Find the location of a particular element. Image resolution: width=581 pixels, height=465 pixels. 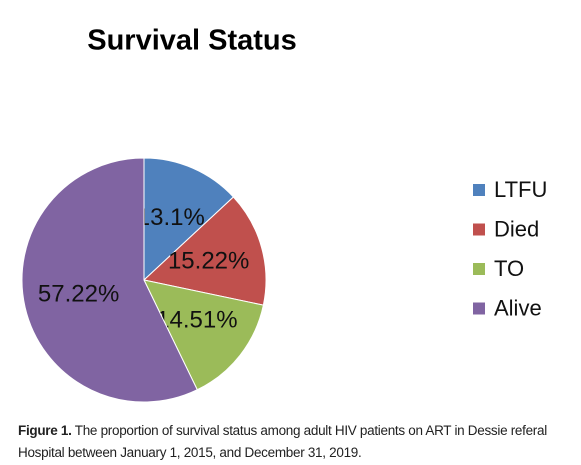

chart-title: Survival Status is located at coordinates (192, 41).